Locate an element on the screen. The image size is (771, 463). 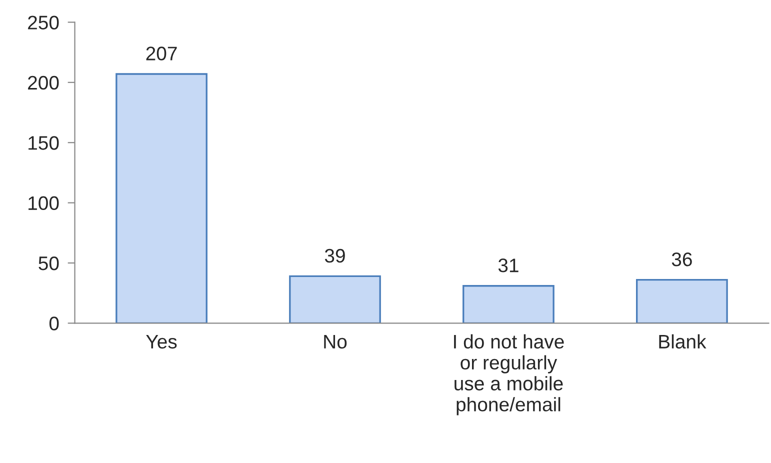
y-tick-label: 200 is located at coordinates (43, 83).